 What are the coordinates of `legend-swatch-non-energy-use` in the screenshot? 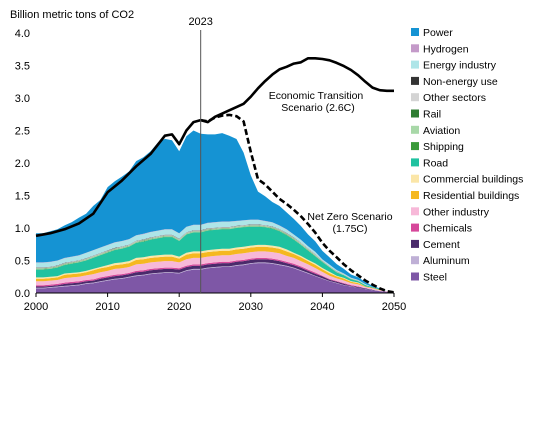 It's located at (415, 80).